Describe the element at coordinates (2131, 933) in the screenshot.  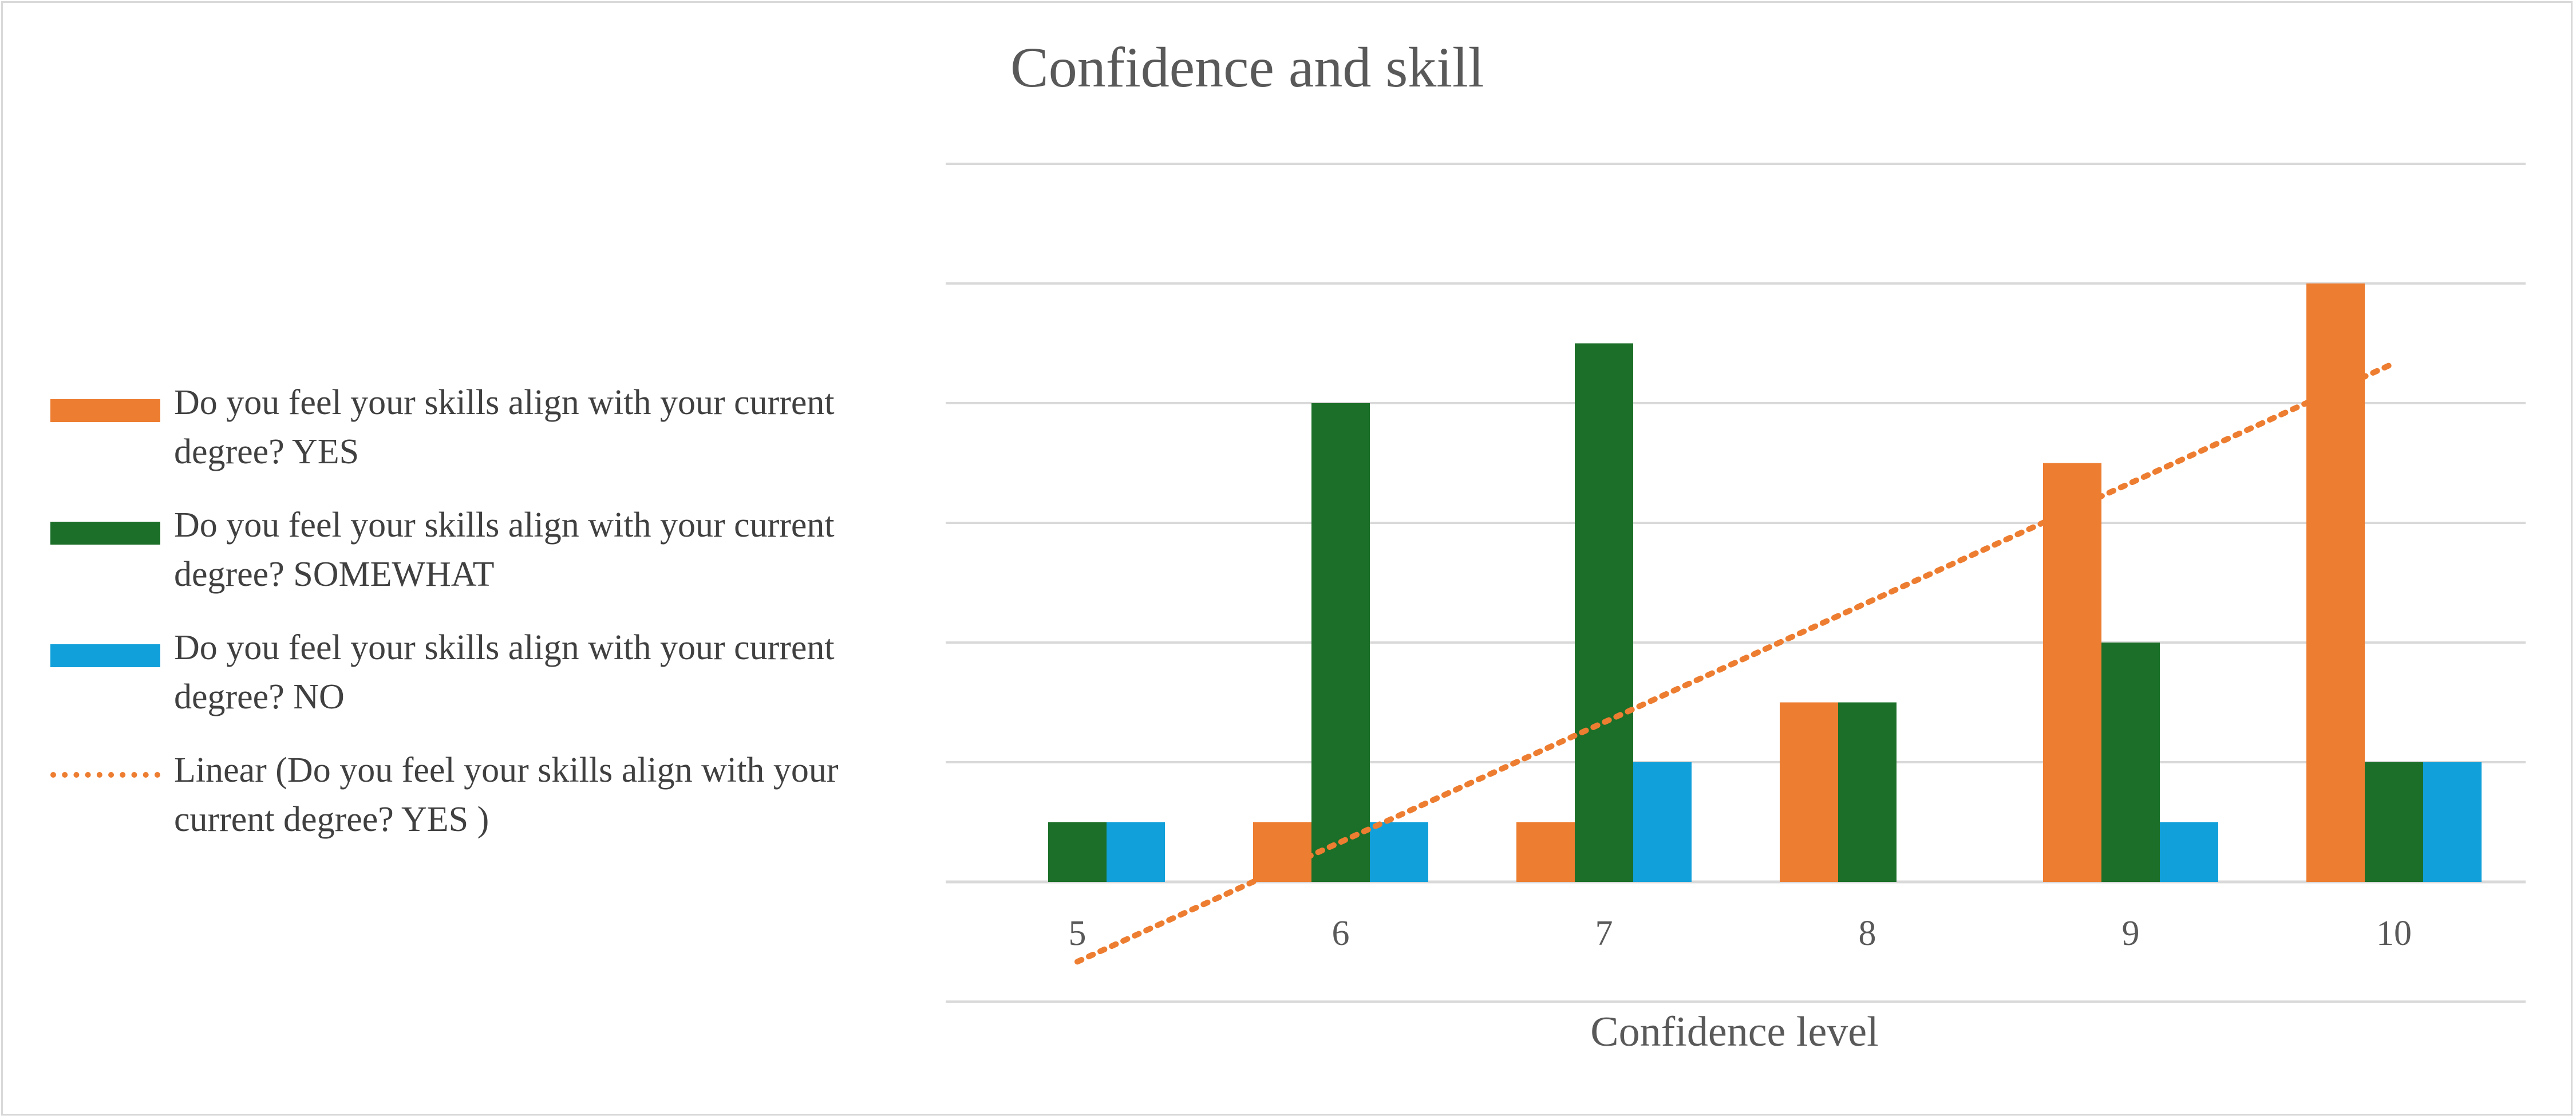
I see `x-tick-label: 9` at that location.